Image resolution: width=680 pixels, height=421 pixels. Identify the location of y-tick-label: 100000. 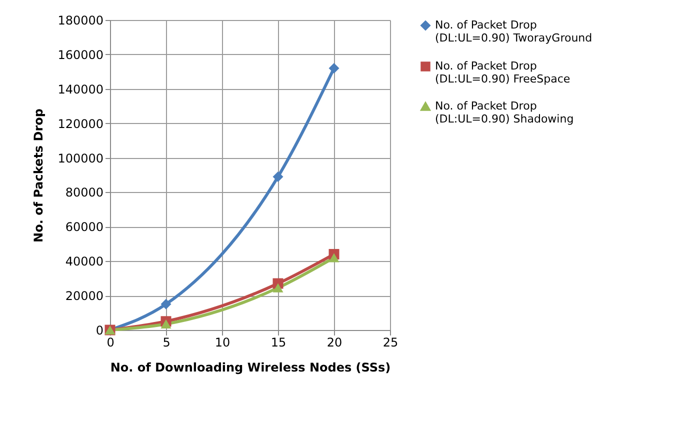
(81, 158).